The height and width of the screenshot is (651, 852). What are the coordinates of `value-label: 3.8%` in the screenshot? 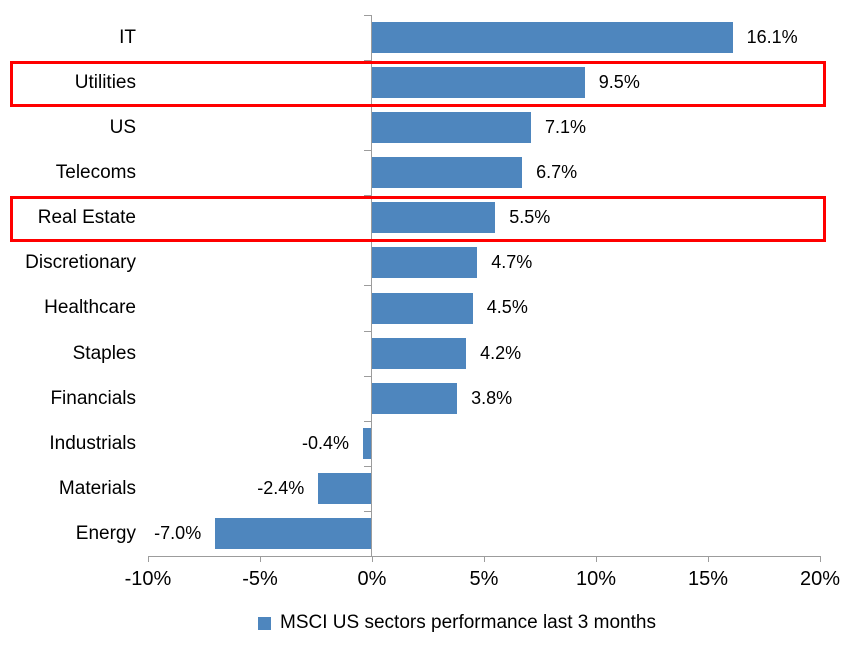 It's located at (492, 397).